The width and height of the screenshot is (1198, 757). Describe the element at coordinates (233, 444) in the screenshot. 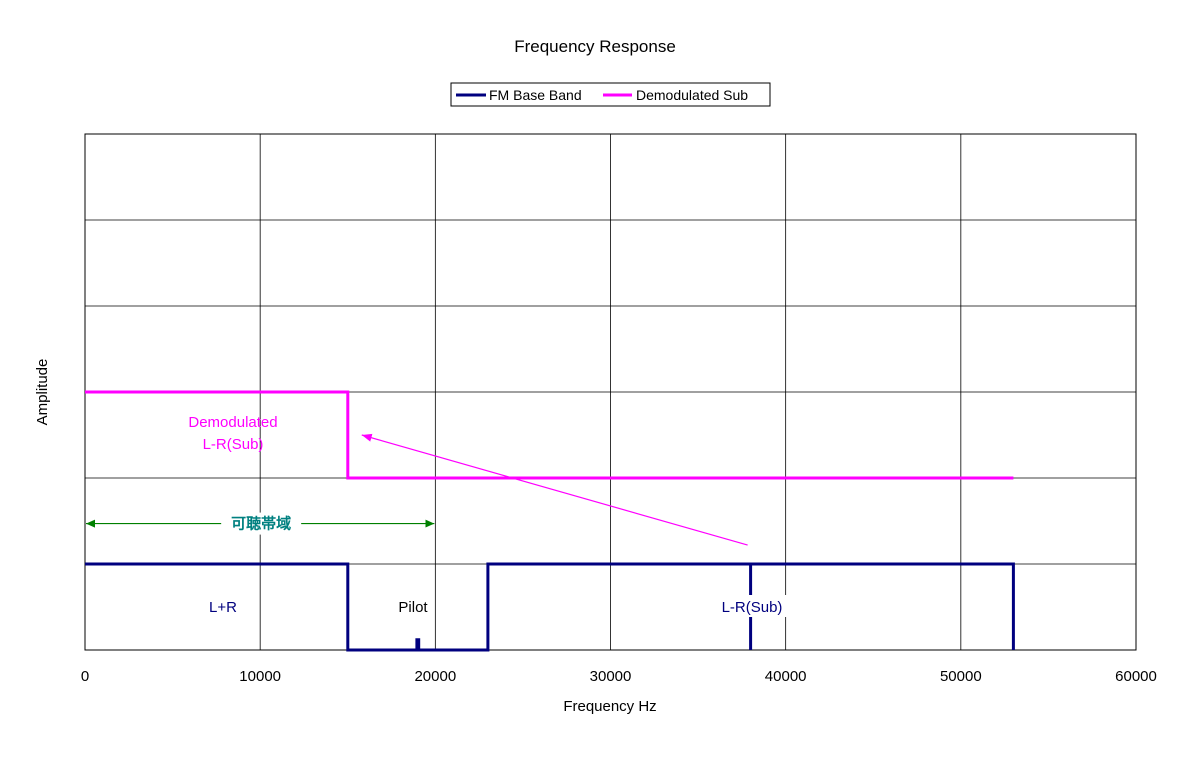

I see `demod-label-line2: L-R(Sub)` at that location.